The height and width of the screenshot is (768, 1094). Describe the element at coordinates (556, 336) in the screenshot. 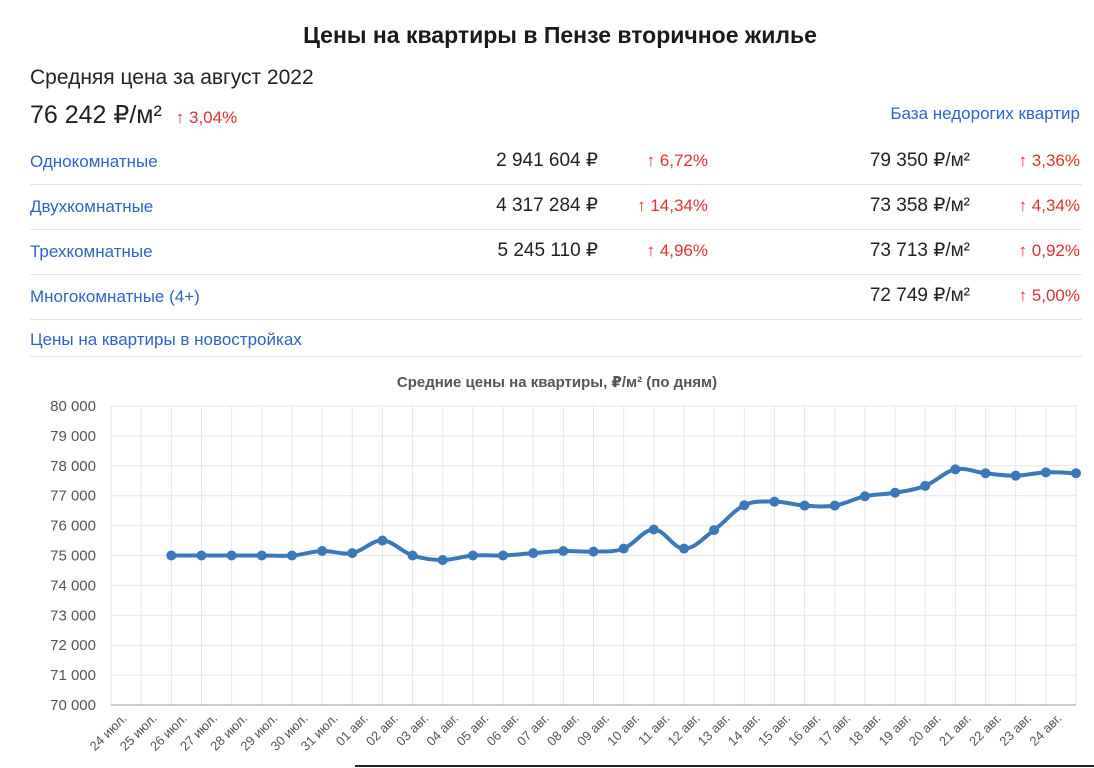

I see `new-buildings-row: Цены на квартиры в новостройках` at that location.